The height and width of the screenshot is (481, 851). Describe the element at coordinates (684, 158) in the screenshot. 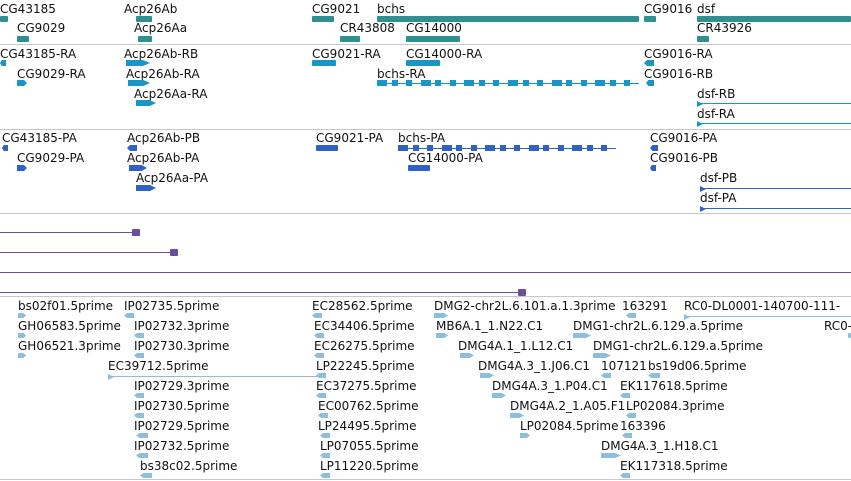

I see `feature-label: CG9016-PB` at that location.